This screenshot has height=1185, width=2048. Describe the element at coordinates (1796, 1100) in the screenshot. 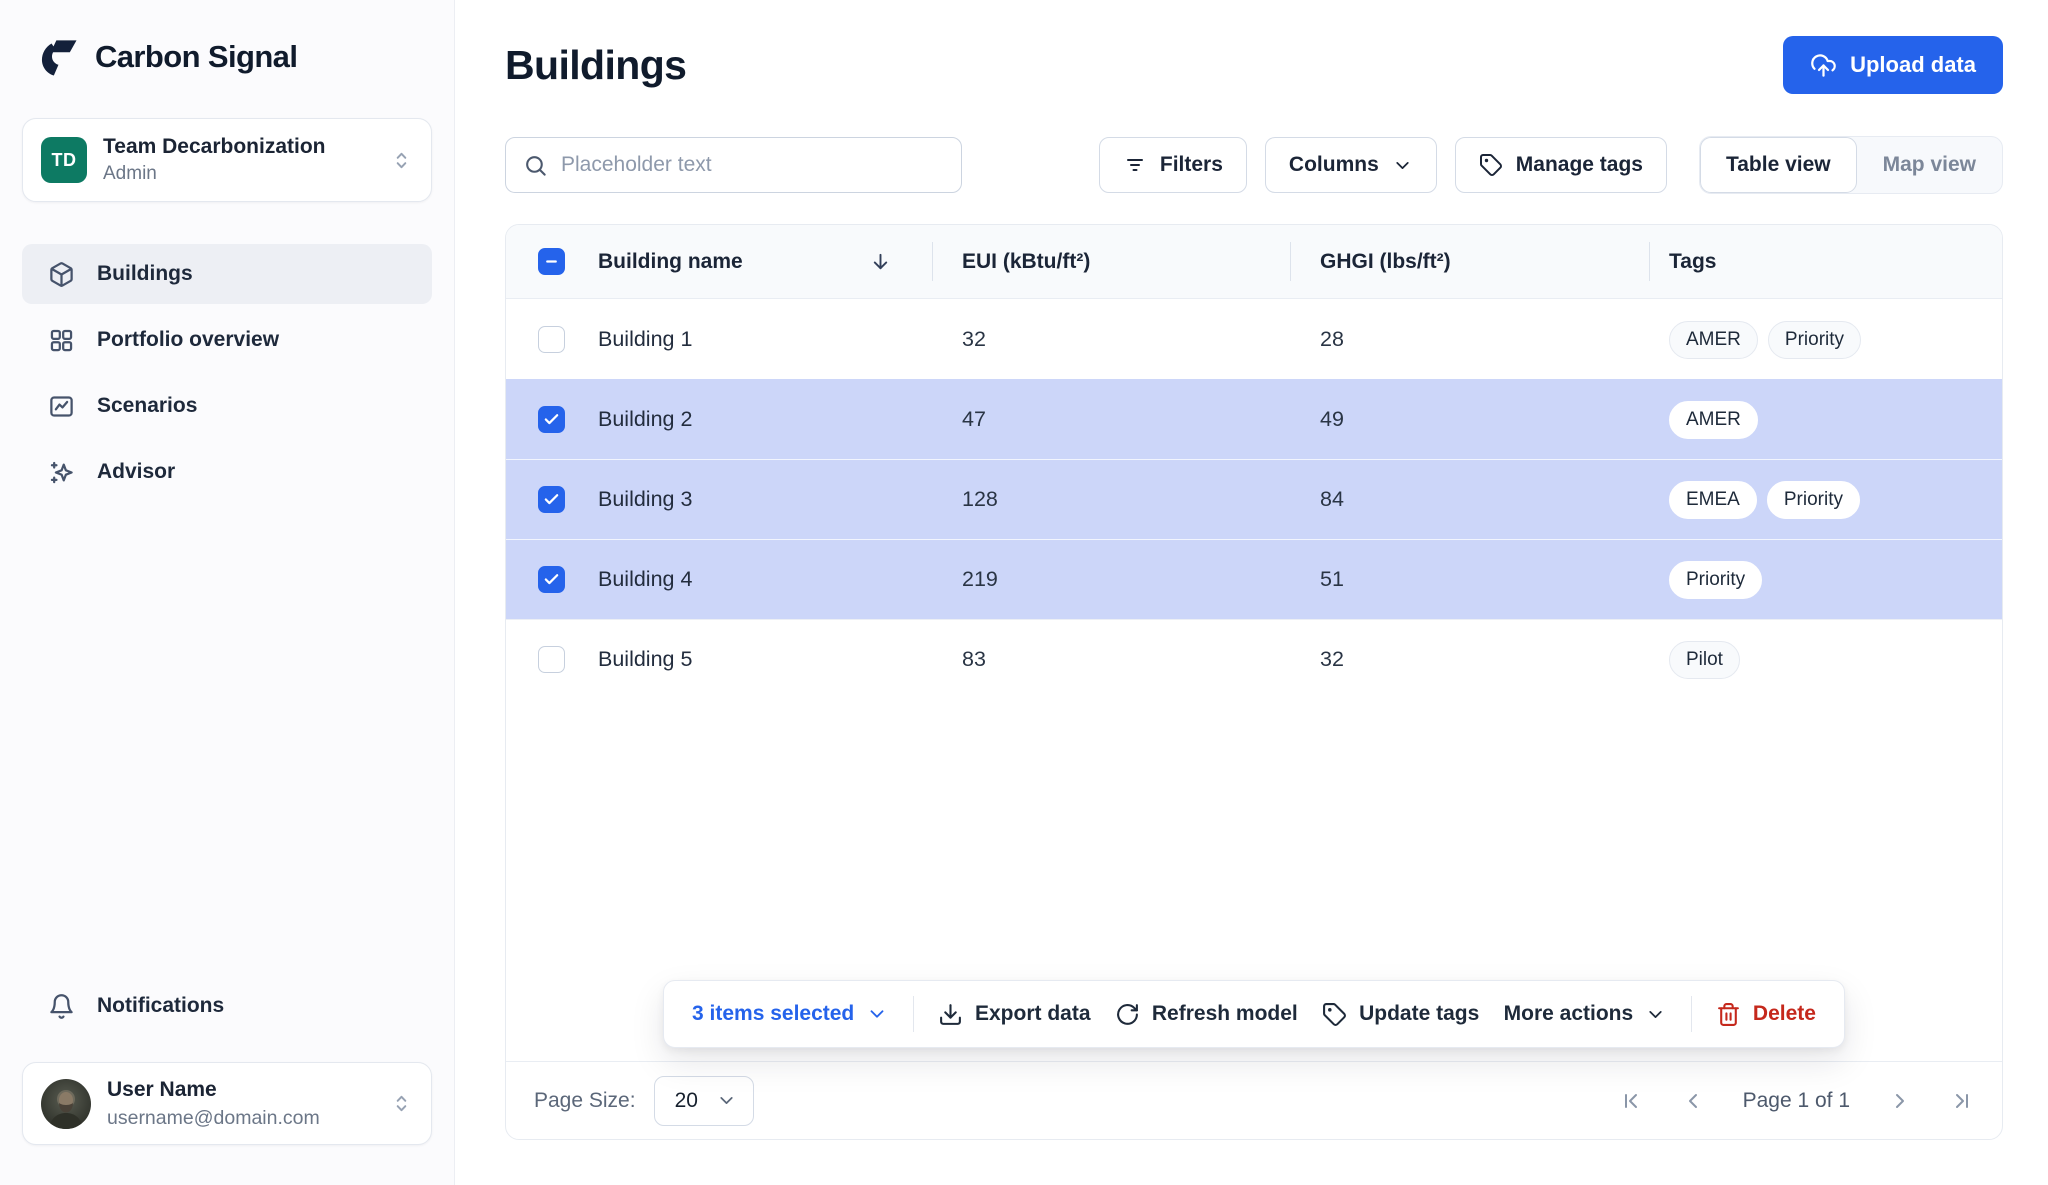

I see `page-info: Page 1 of 1` at that location.